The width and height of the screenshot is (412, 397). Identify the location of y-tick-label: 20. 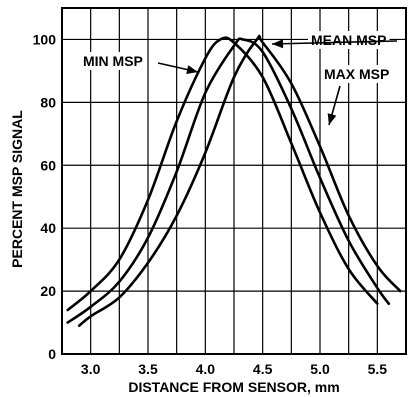
(48, 291).